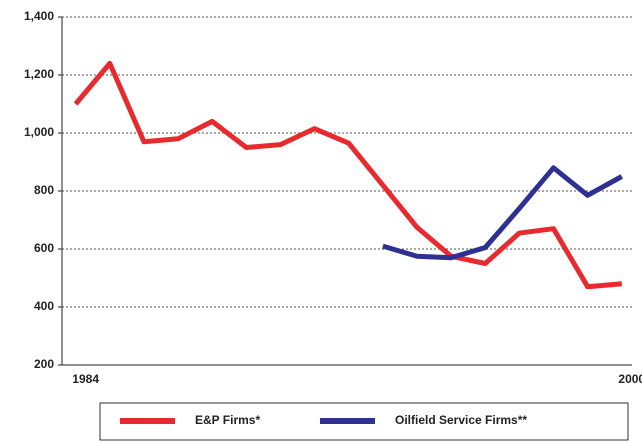  What do you see at coordinates (85, 379) in the screenshot?
I see `x-tick-label: 1984` at bounding box center [85, 379].